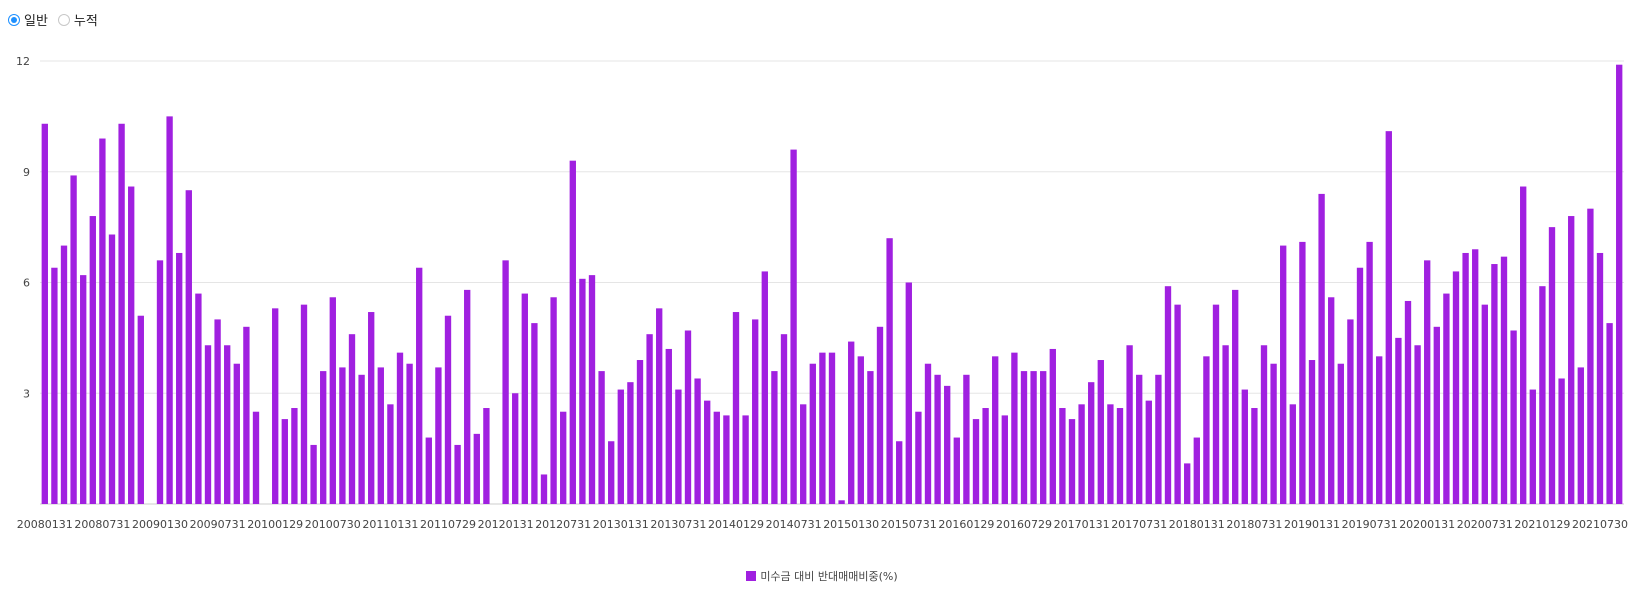 The image size is (1644, 595). I want to click on radio-cumulative: 누적, so click(77, 19).